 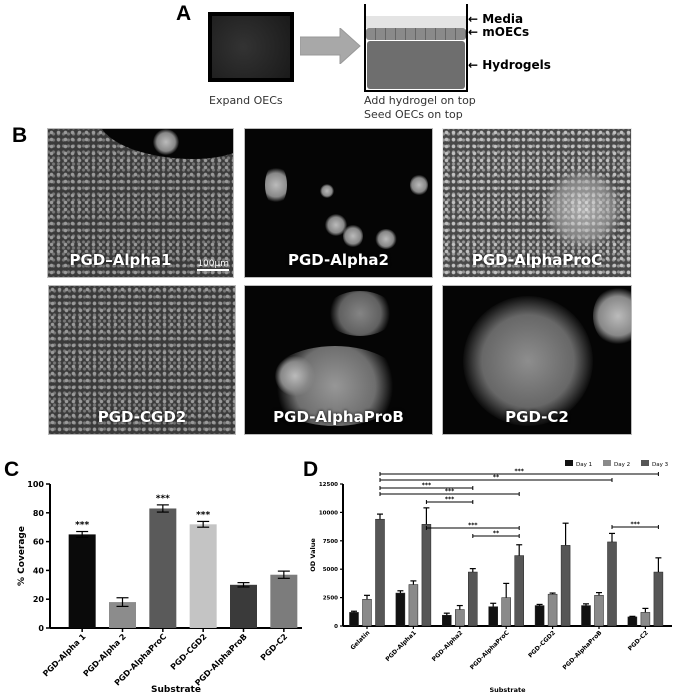 What do you see at coordinates (330, 599) in the screenshot?
I see `y-tick-label: 2500` at bounding box center [330, 599].